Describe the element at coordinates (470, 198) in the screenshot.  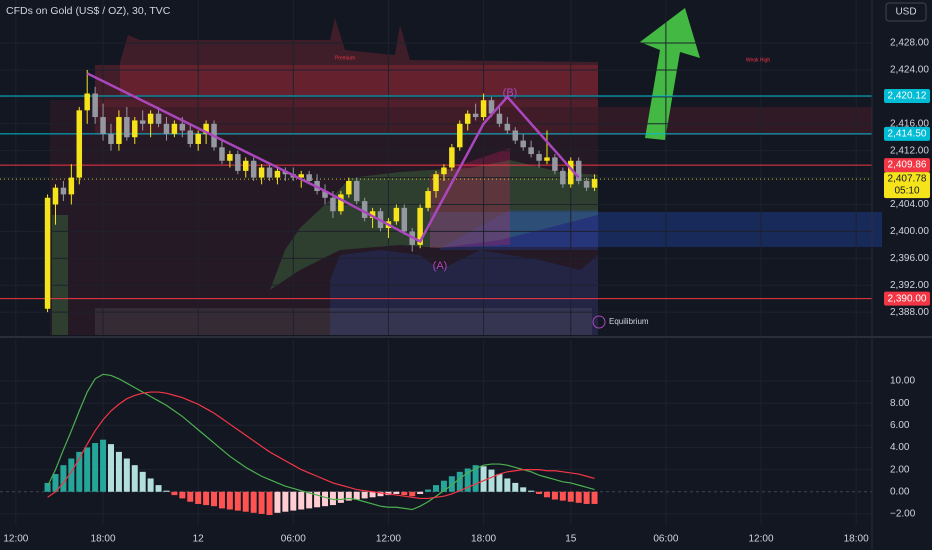
I see `magenta-zone` at that location.